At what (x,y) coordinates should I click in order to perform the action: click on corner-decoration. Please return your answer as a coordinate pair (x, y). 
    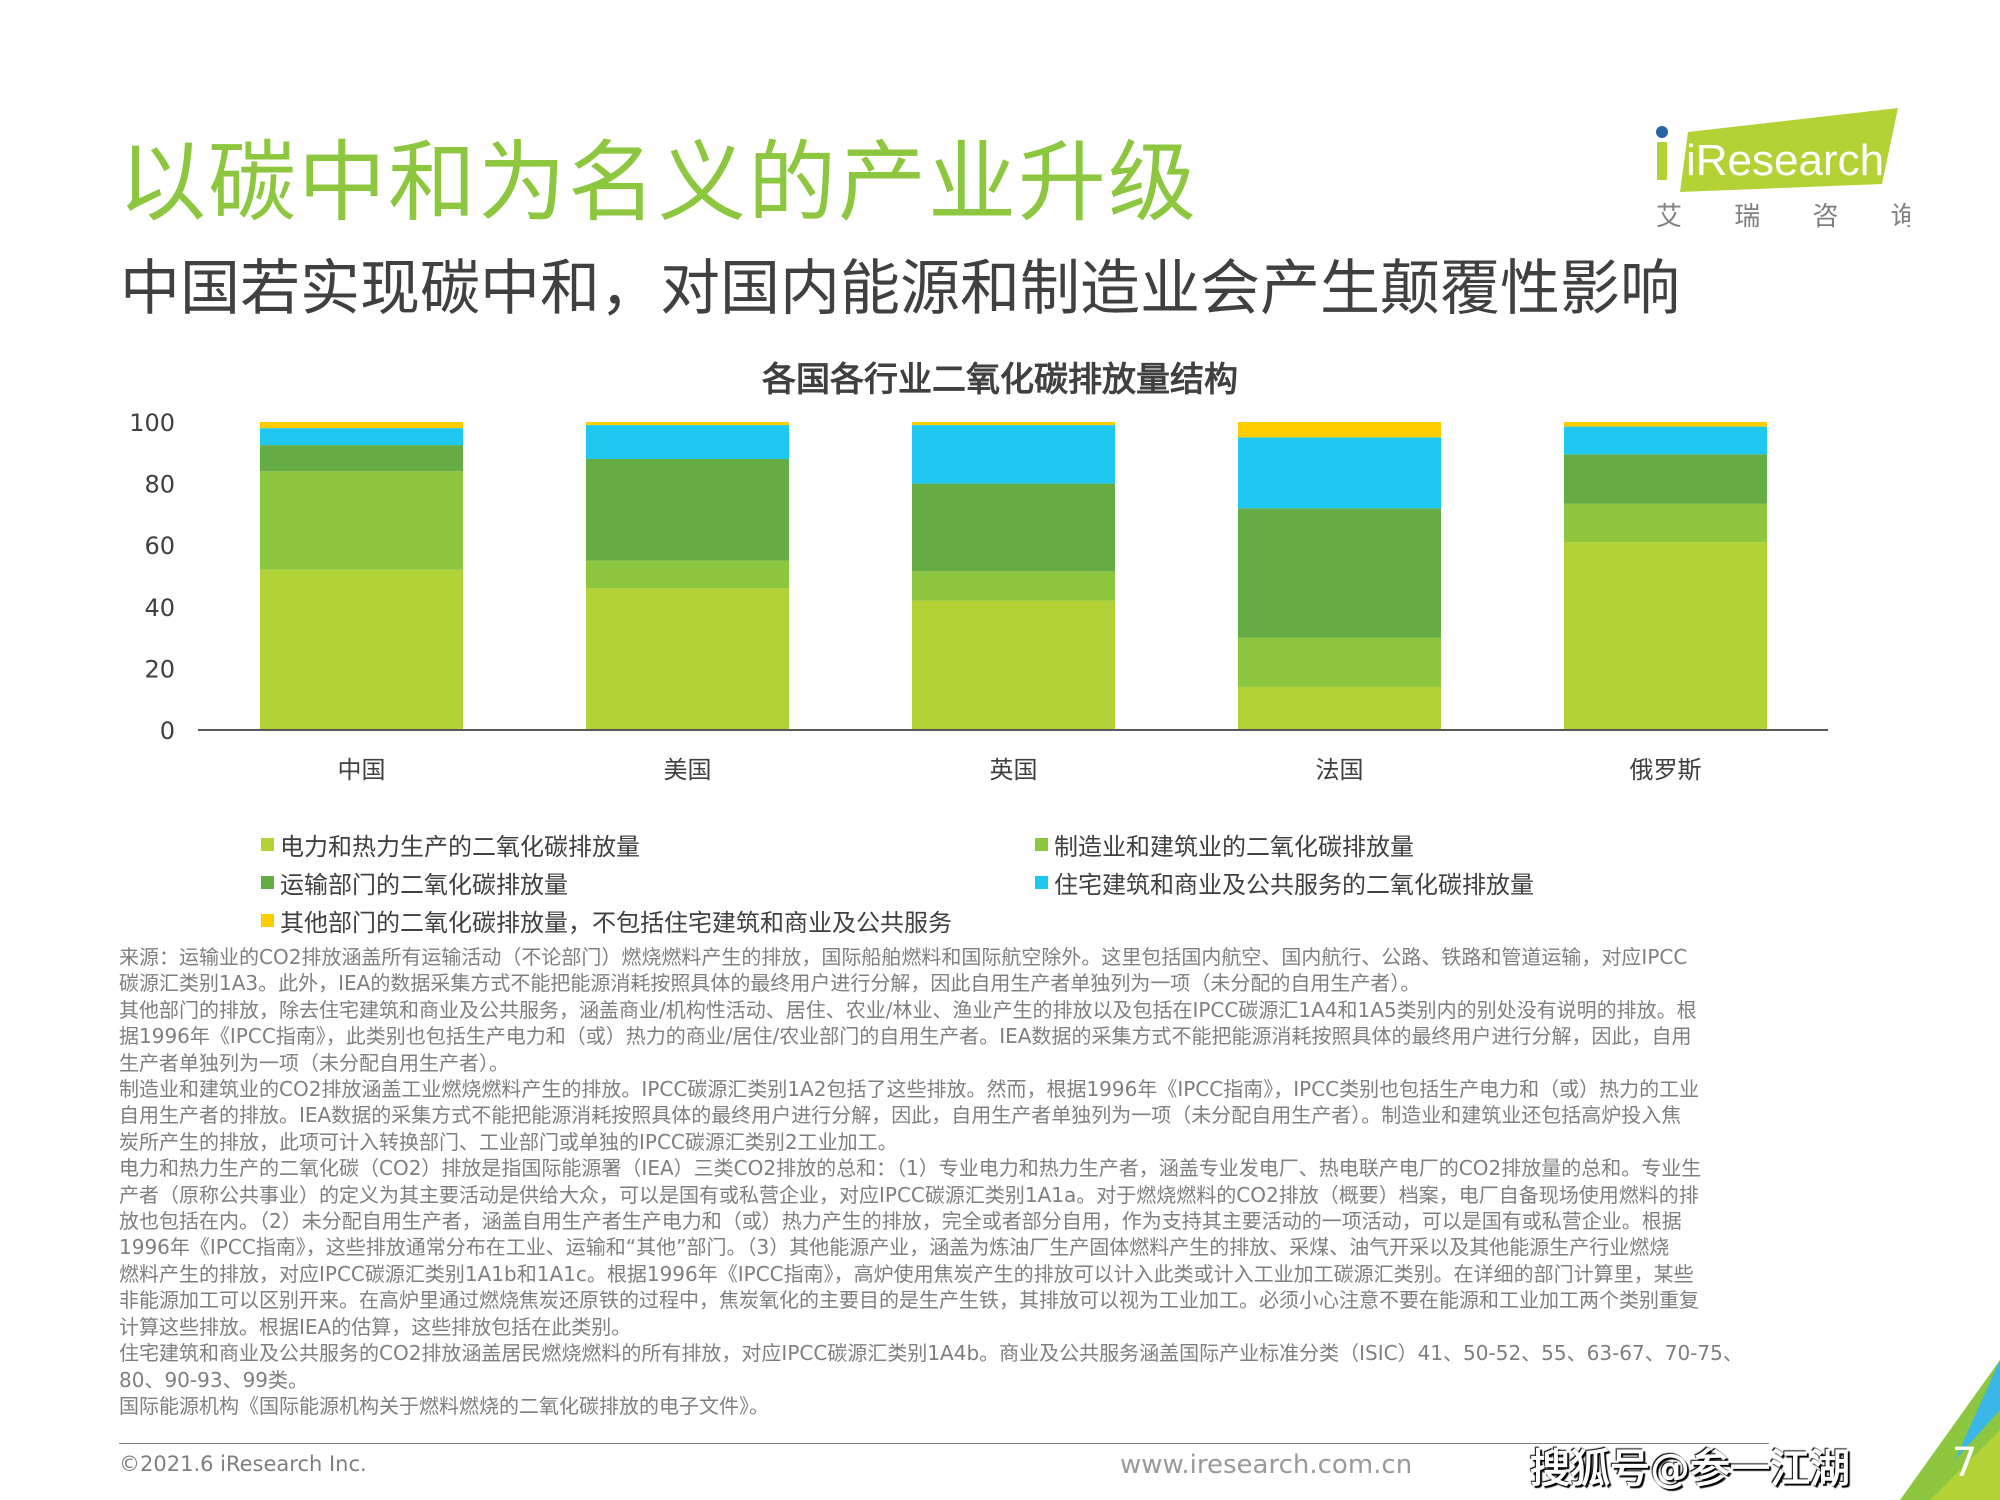
    Looking at the image, I should click on (1950, 1430).